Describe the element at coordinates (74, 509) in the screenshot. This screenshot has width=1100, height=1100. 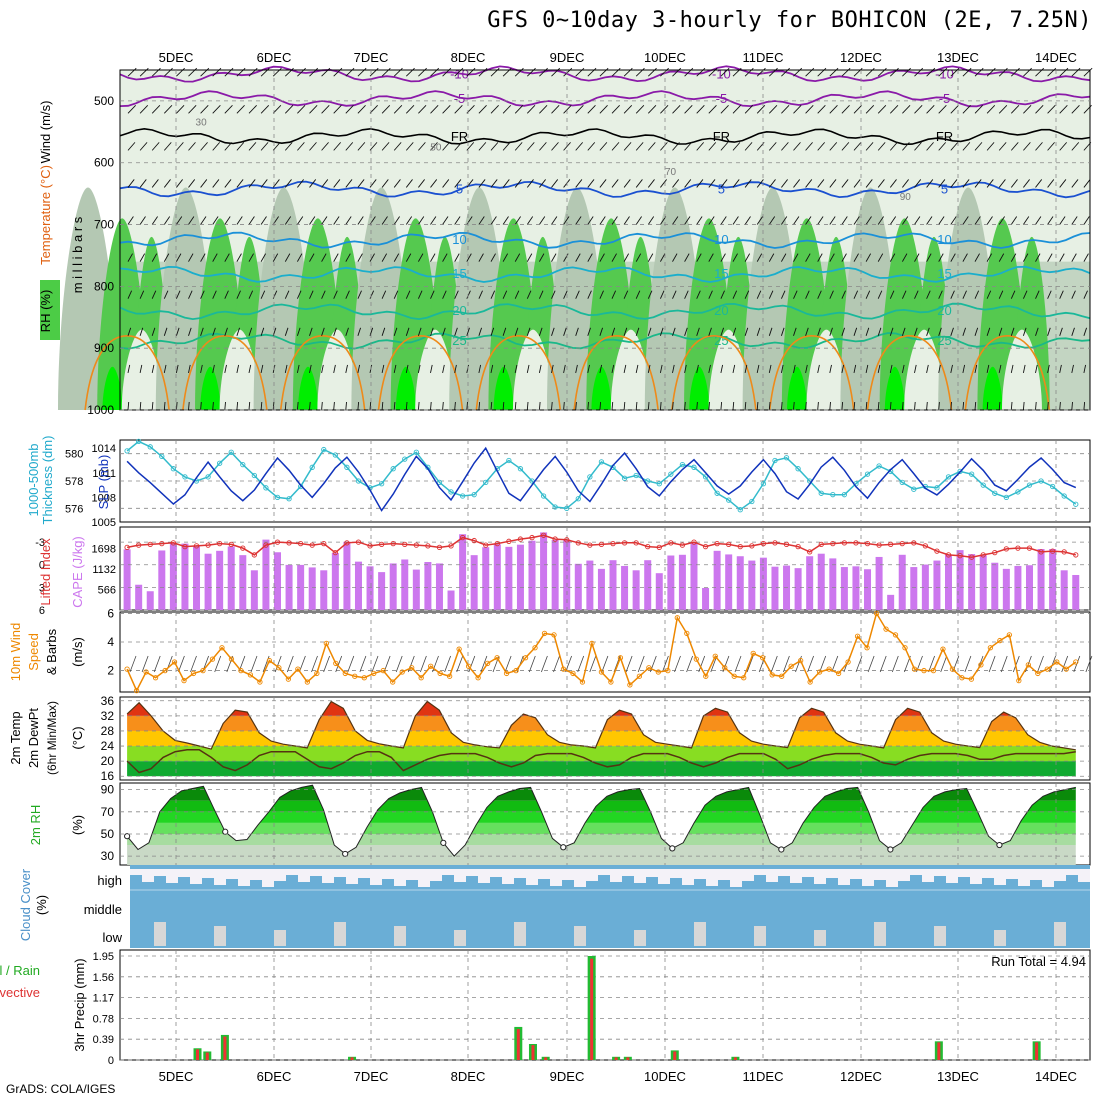
I see `thickness-tick: 576` at that location.